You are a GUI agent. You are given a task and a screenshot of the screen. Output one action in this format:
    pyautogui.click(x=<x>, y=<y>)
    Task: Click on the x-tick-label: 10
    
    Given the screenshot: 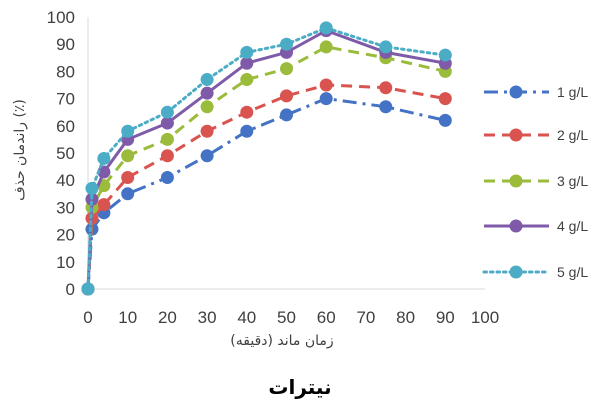 What is the action you would take?
    pyautogui.click(x=127, y=317)
    